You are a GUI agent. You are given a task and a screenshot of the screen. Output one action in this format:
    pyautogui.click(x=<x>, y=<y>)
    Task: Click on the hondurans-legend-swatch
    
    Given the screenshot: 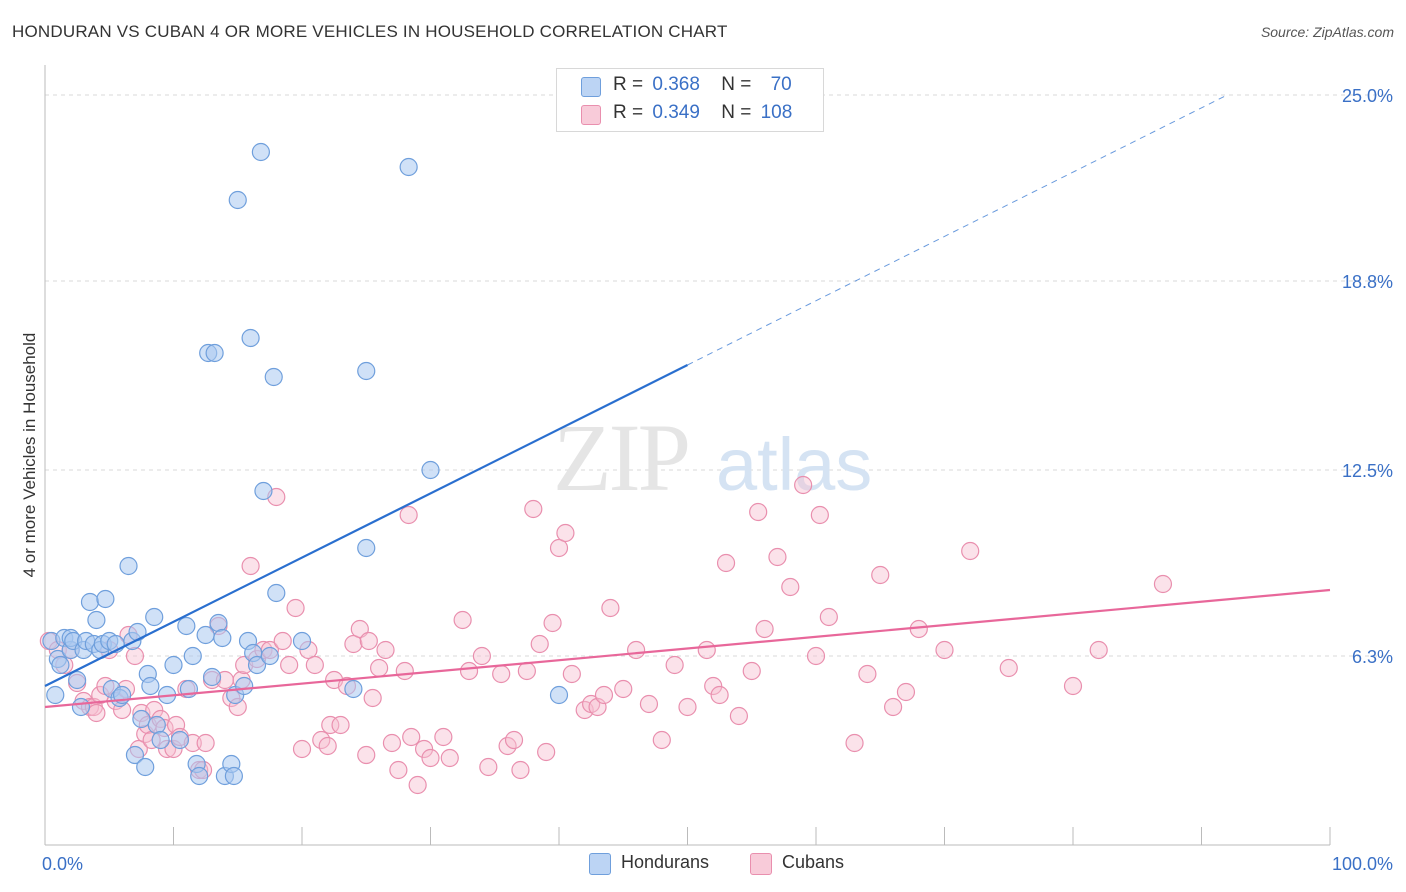 What is the action you would take?
    pyautogui.click(x=600, y=864)
    